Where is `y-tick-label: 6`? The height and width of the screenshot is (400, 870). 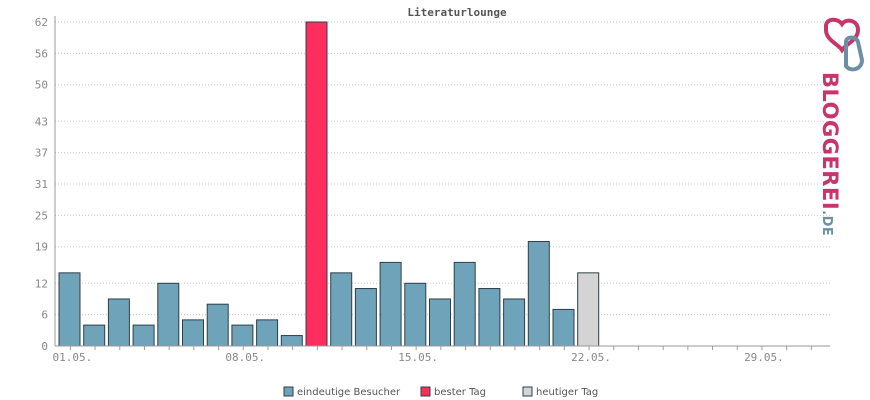
y-tick-label: 6 is located at coordinates (44, 315).